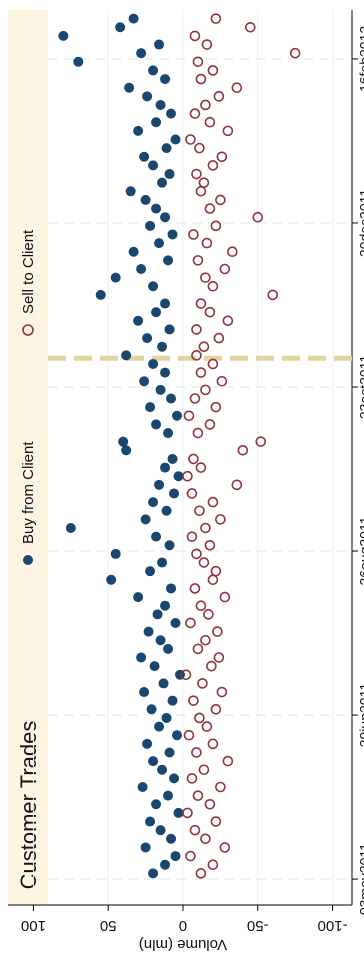  Describe the element at coordinates (28, 492) in the screenshot. I see `legend-label: Buy from Client` at that location.